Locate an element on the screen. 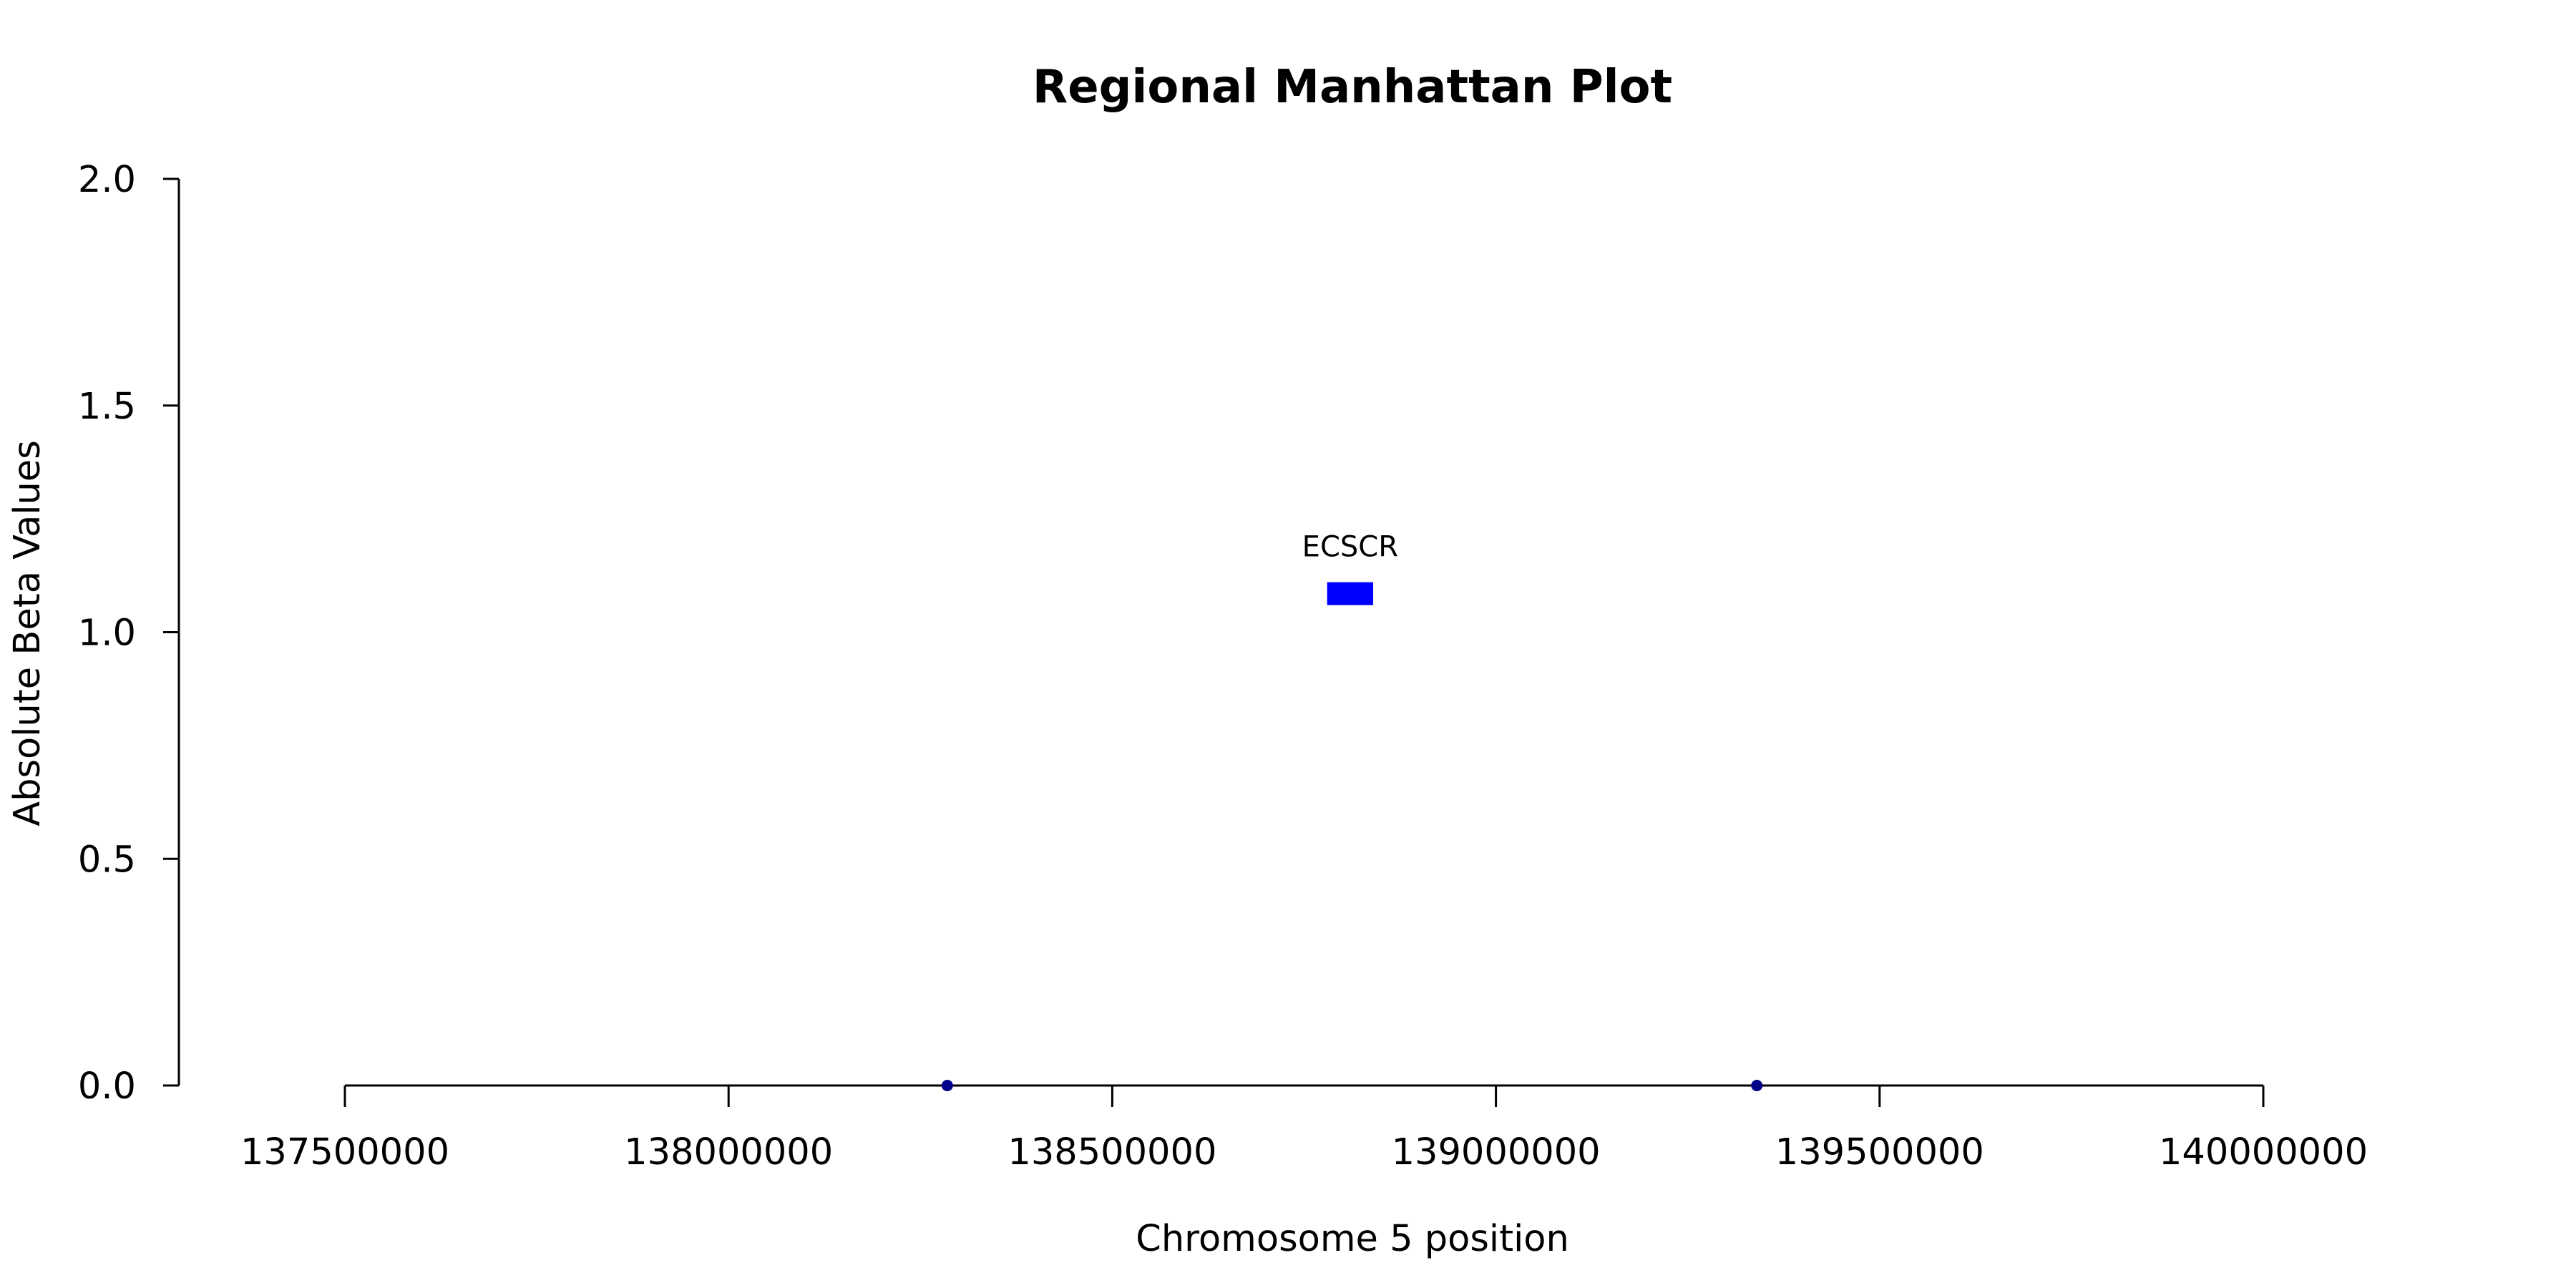  x-tick-label: 140000000 is located at coordinates (2263, 1152).